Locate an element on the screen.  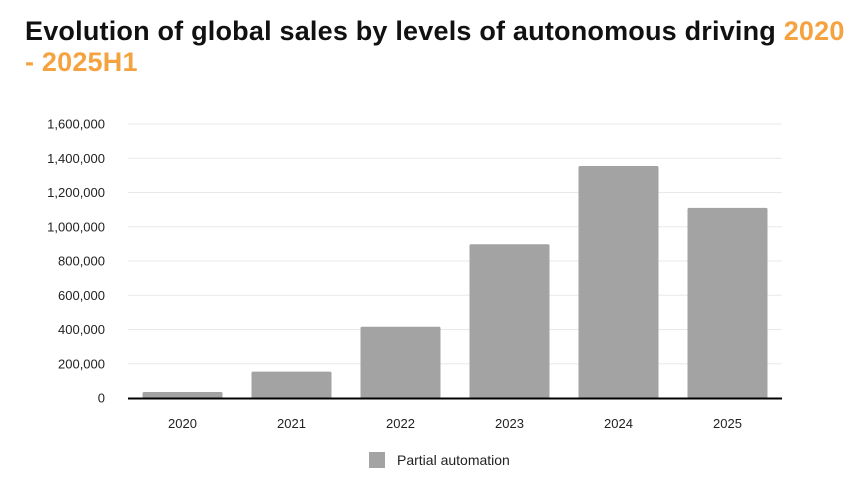
x-tick-label: 2023 is located at coordinates (509, 423).